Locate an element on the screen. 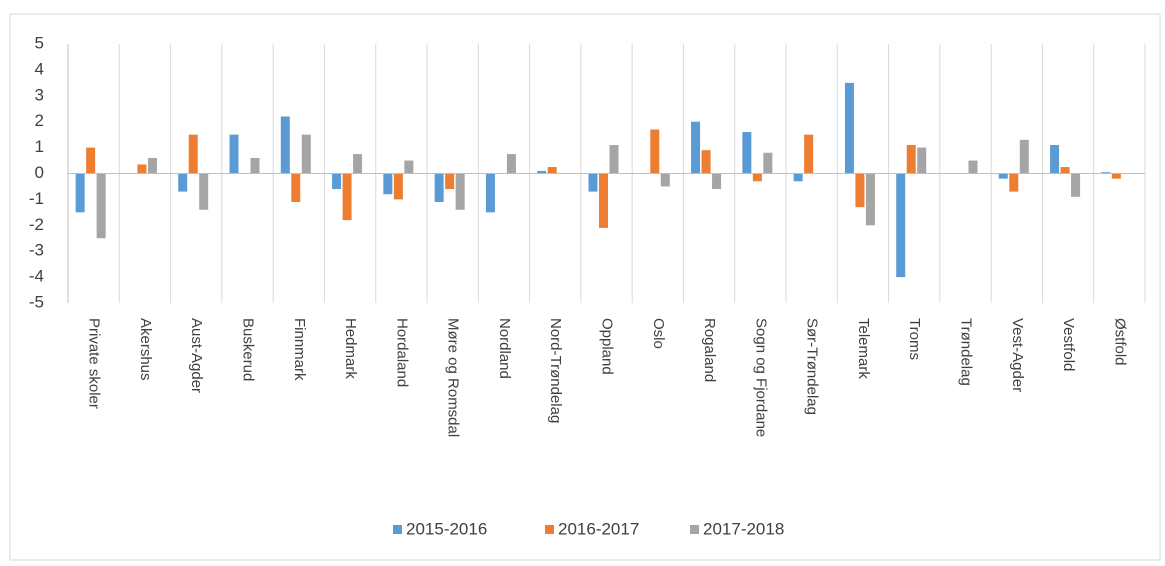 The image size is (1165, 566). x-tick-label: Buskerud is located at coordinates (248, 349).